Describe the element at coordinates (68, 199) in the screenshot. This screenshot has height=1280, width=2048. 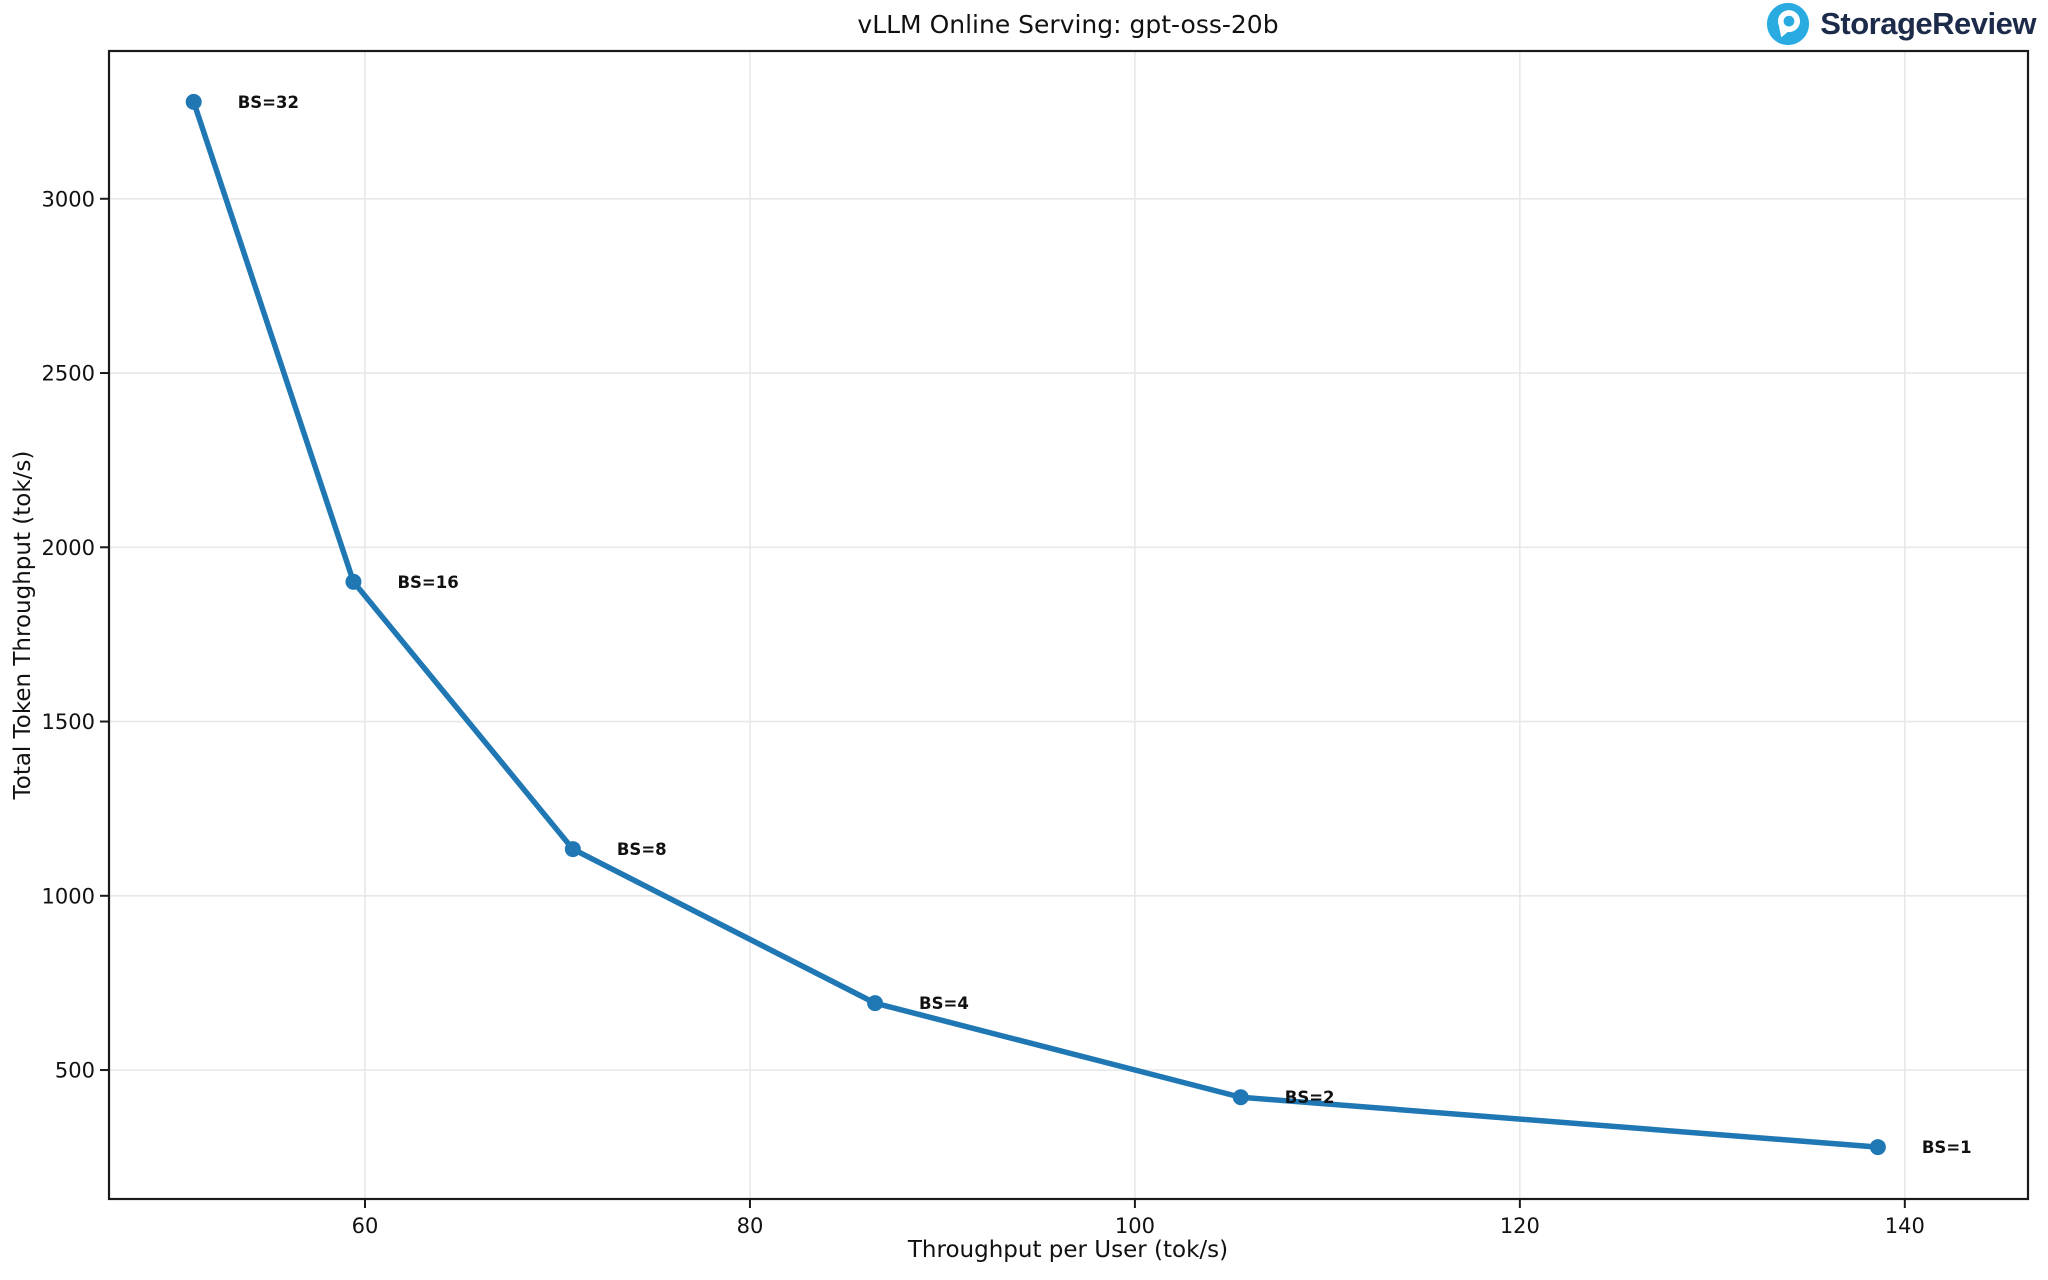
I see `y-tick-label: 3000` at that location.